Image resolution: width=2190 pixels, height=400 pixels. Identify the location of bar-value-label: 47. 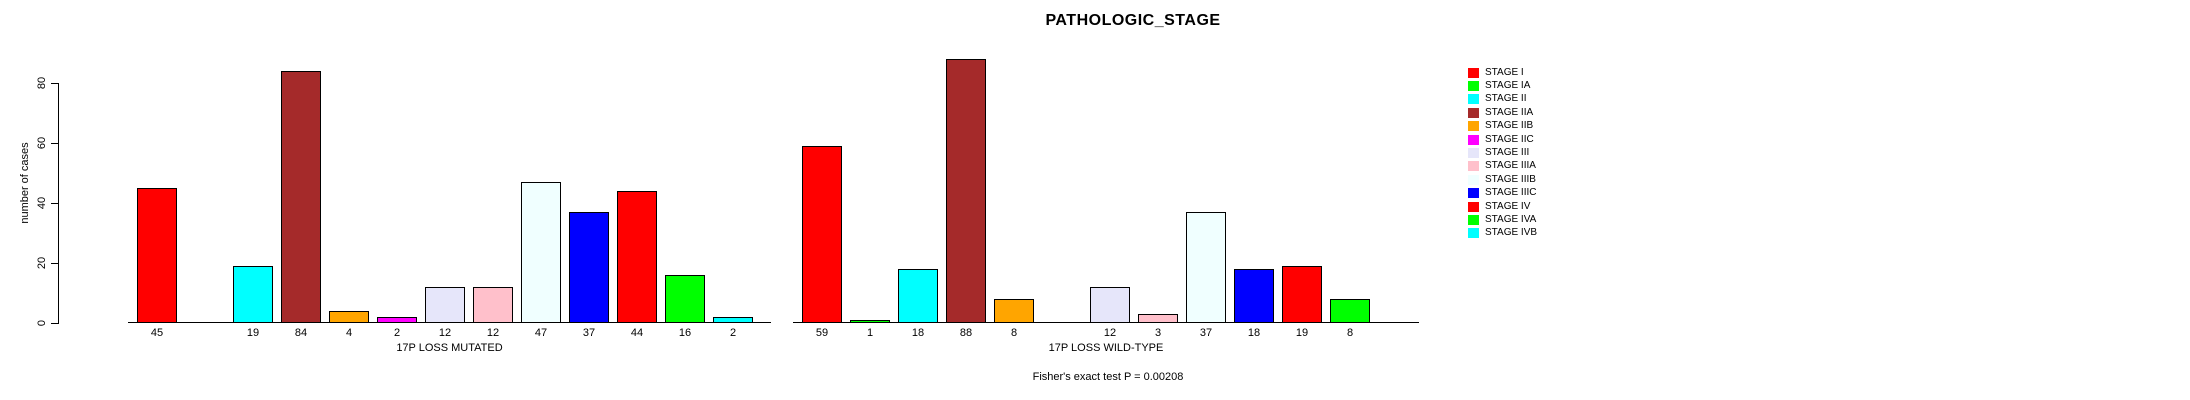
(541, 333).